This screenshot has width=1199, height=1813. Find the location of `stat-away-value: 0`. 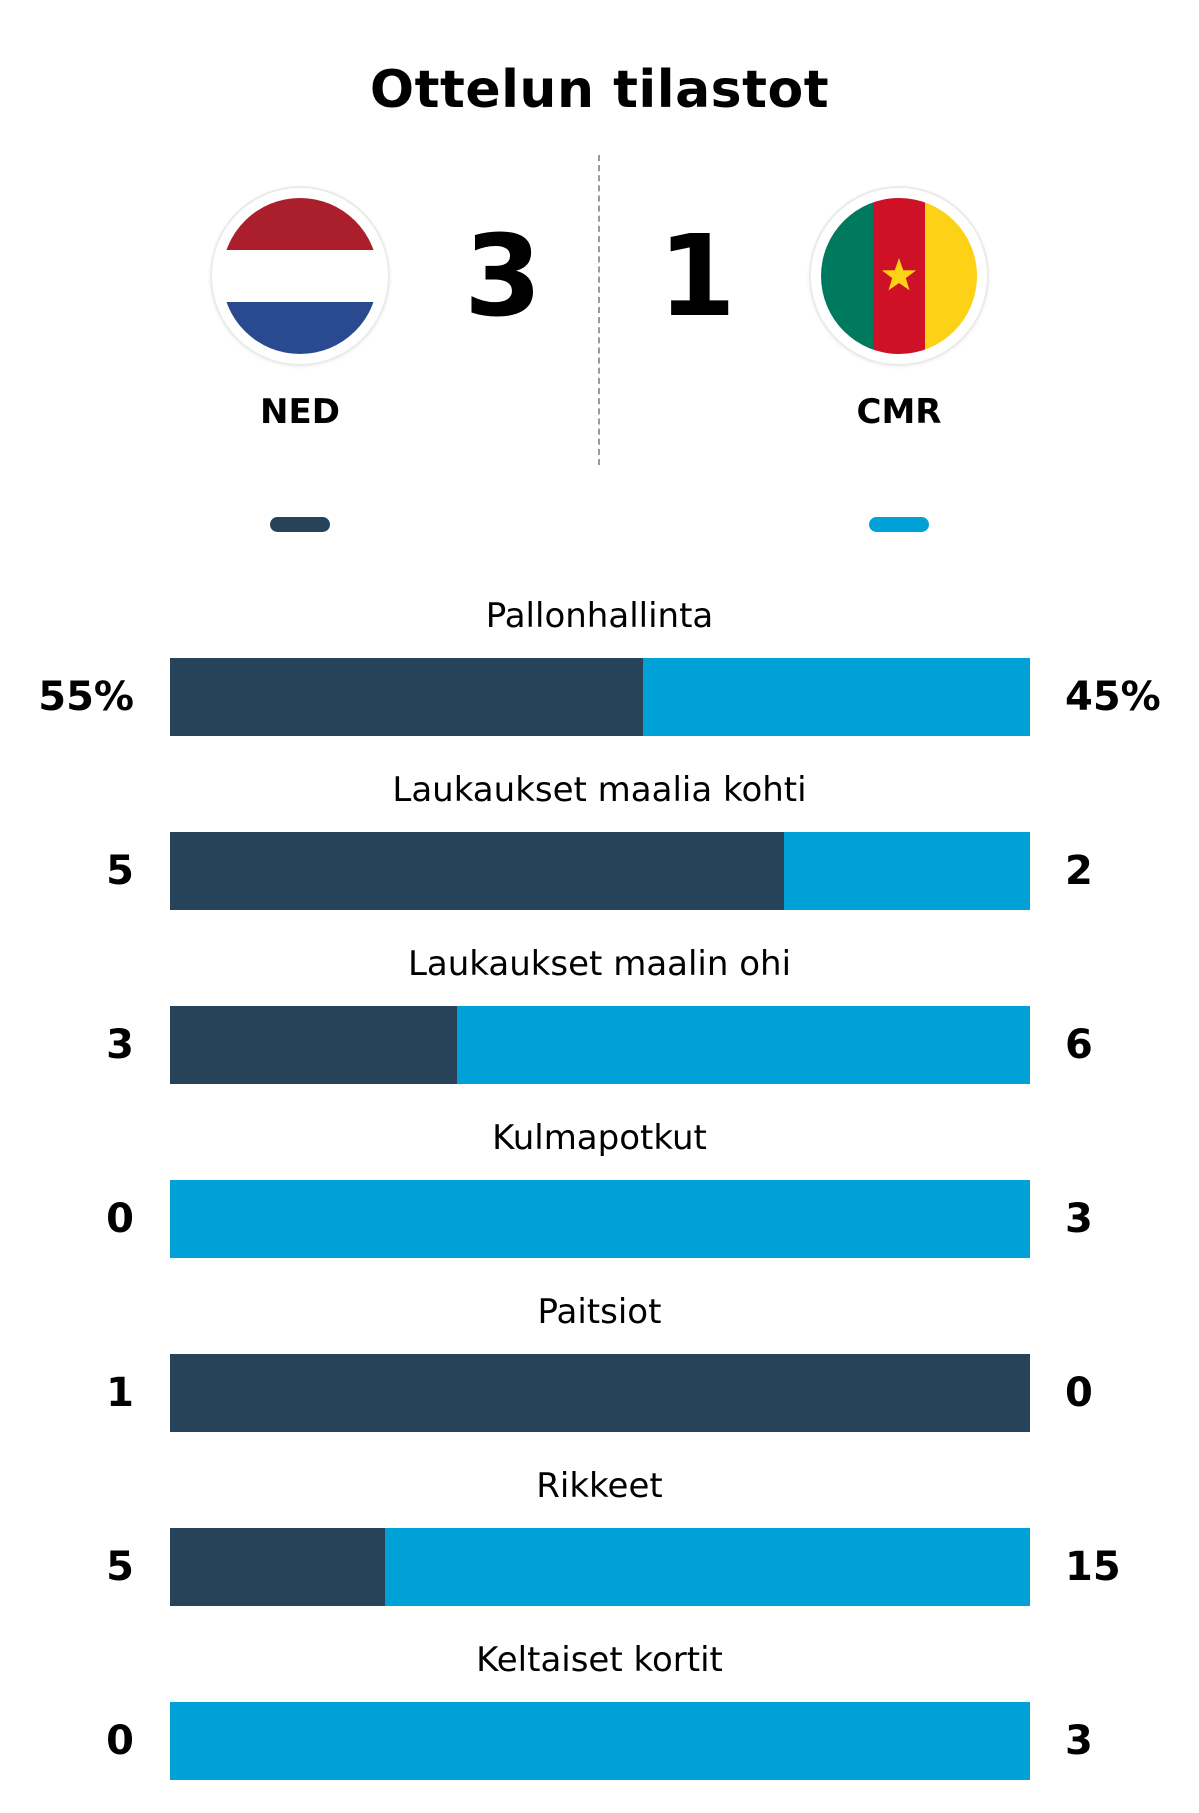

stat-away-value: 0 is located at coordinates (1079, 1393).